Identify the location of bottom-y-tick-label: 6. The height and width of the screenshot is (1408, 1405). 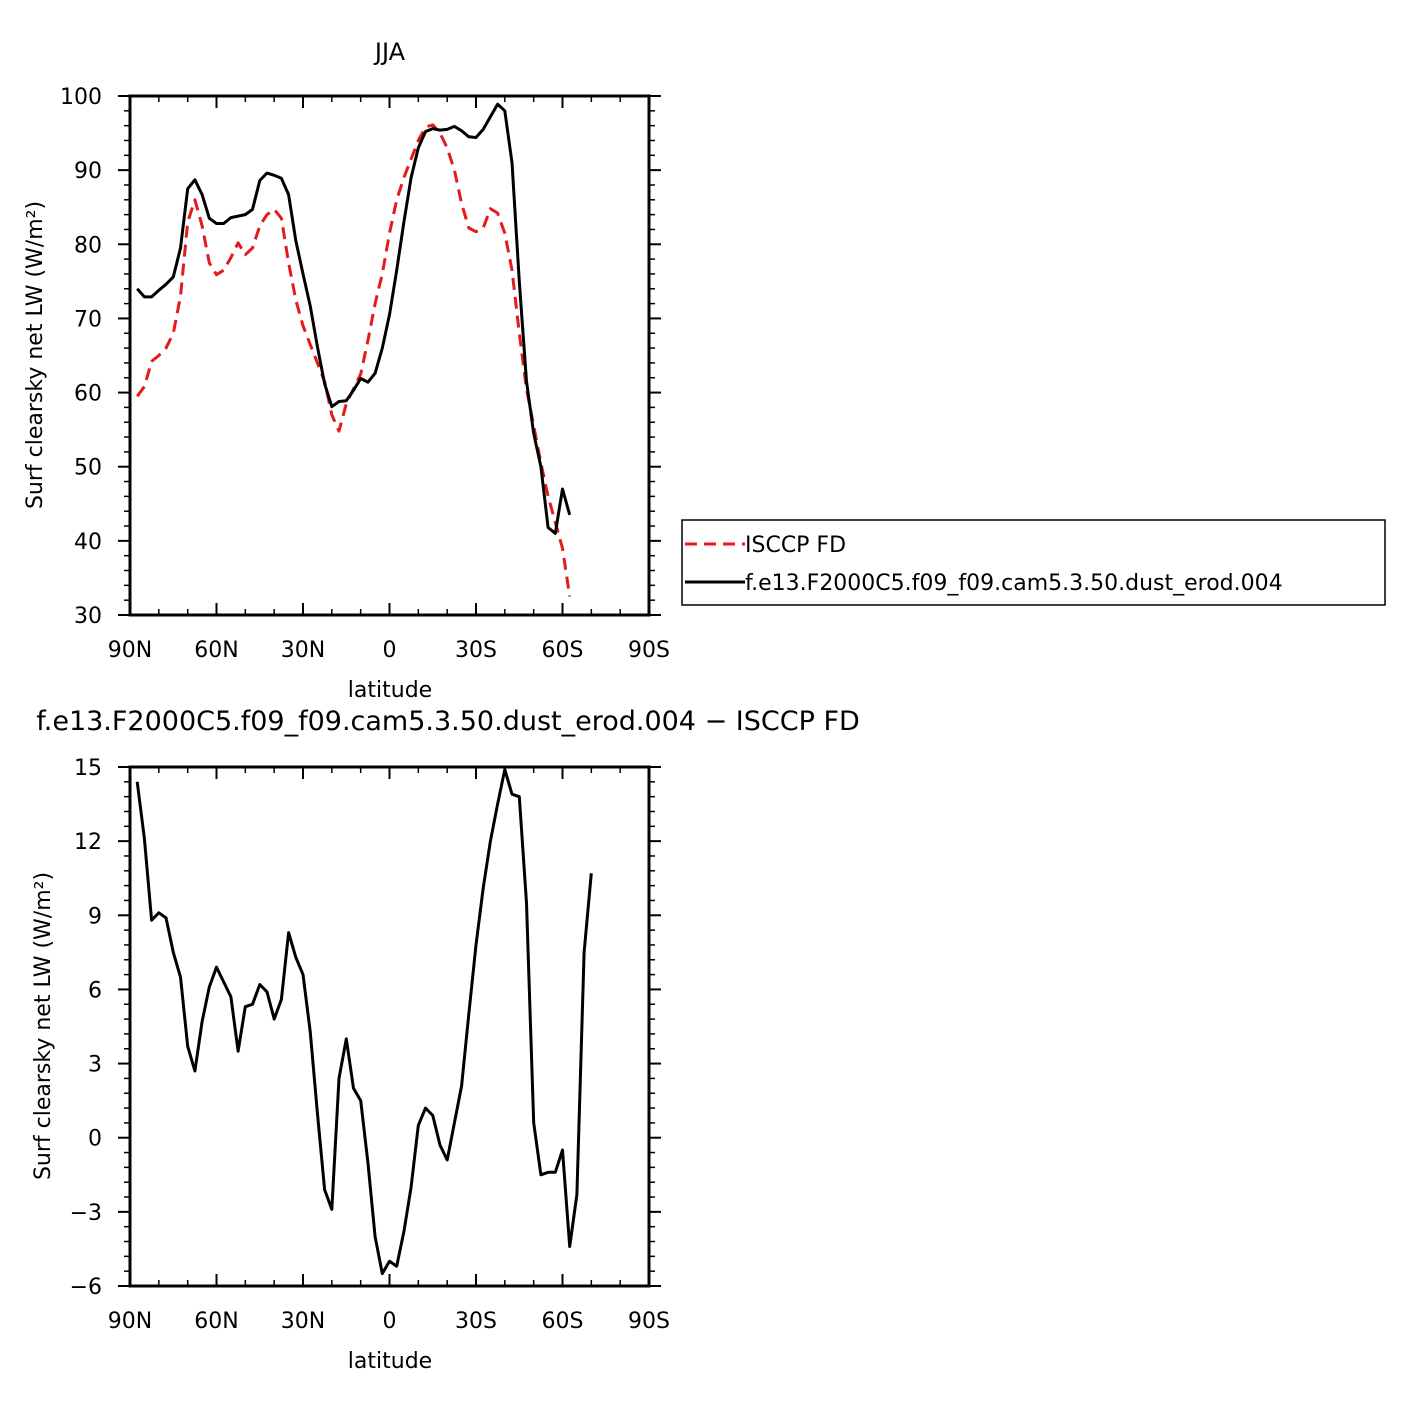
(95, 990).